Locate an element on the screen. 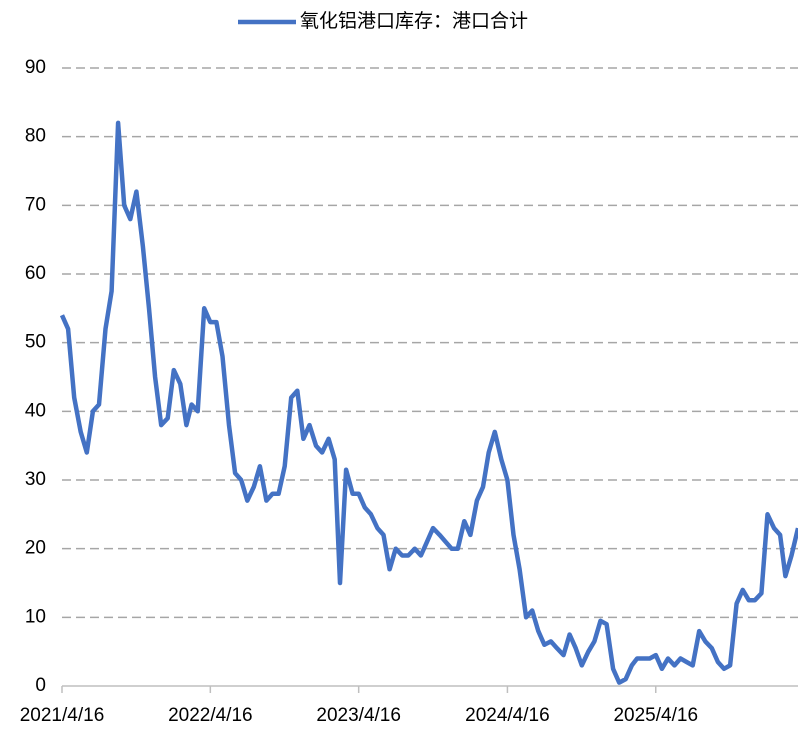  y-tick-label: 40 is located at coordinates (35, 410).